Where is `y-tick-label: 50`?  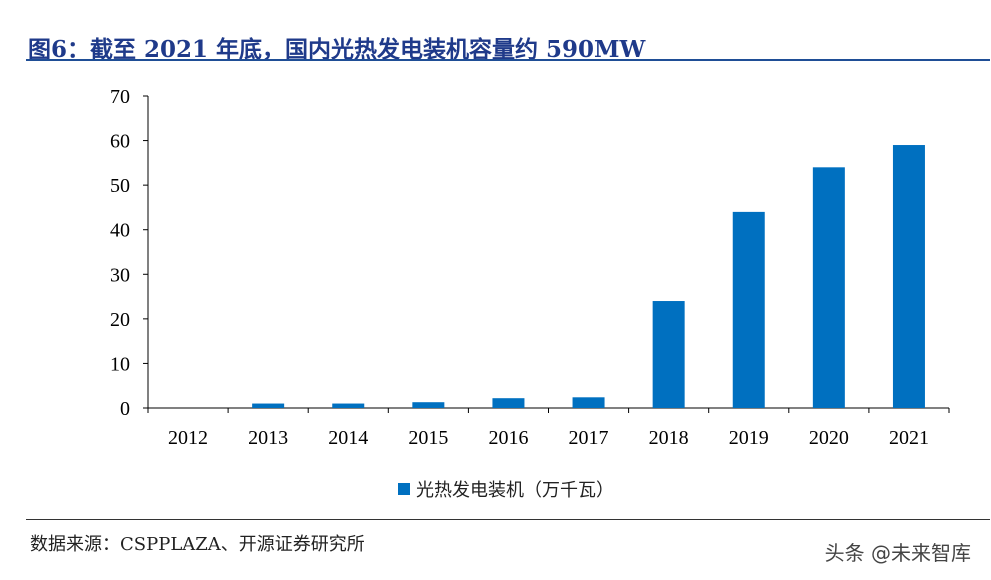
y-tick-label: 50 is located at coordinates (120, 186).